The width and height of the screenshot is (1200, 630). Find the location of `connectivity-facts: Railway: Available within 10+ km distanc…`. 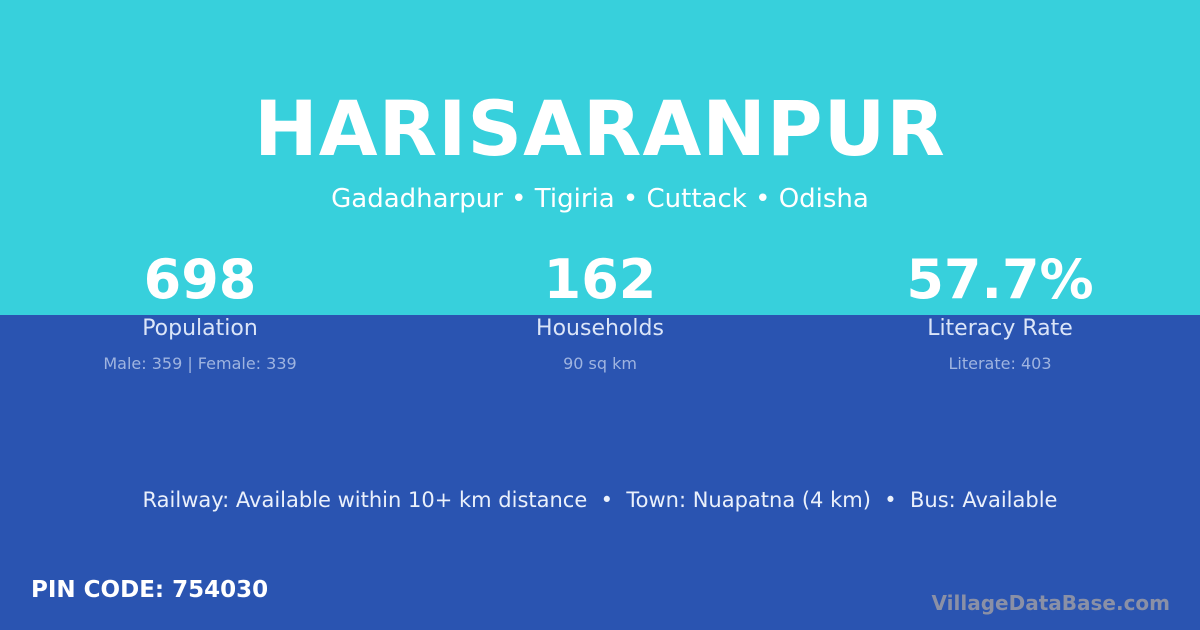

connectivity-facts: Railway: Available within 10+ km distanc… is located at coordinates (600, 500).